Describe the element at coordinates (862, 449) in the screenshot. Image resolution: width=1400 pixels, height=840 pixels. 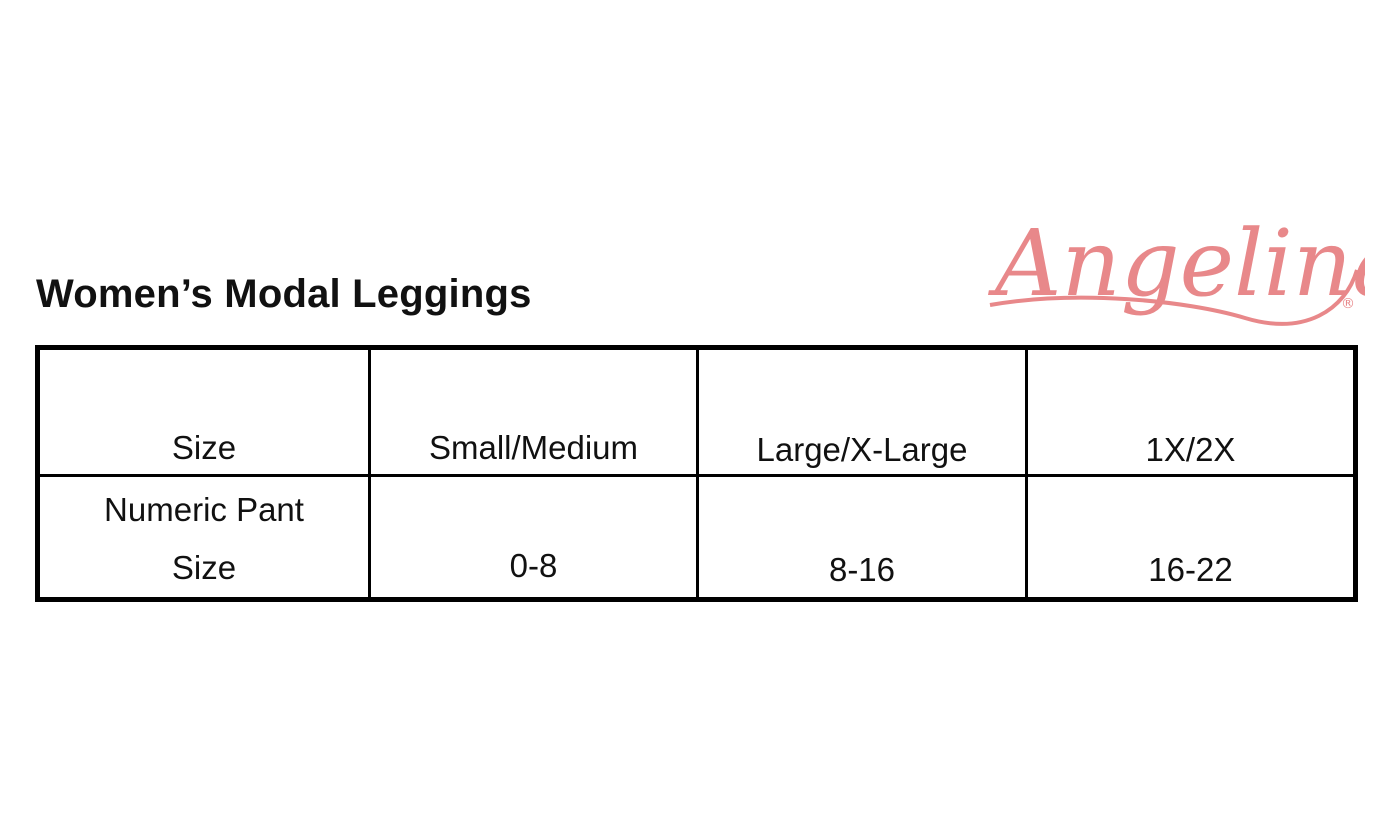
I see `header-large-xlarge: Large/X-Large` at that location.